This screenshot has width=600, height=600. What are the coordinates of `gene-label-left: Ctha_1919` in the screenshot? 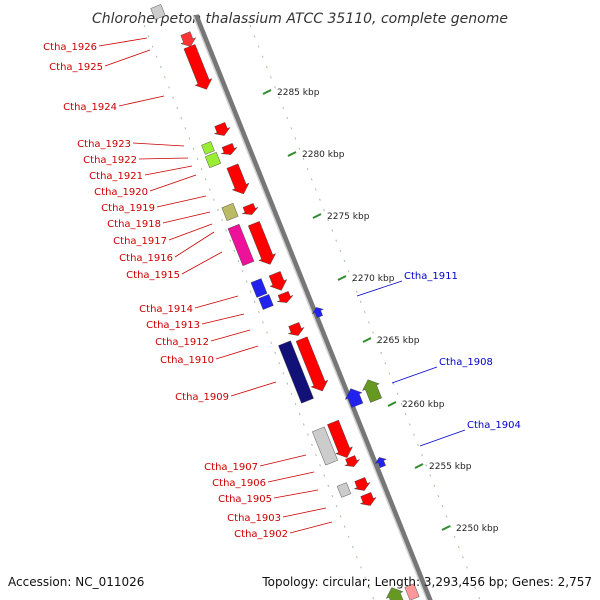 It's located at (128, 208).